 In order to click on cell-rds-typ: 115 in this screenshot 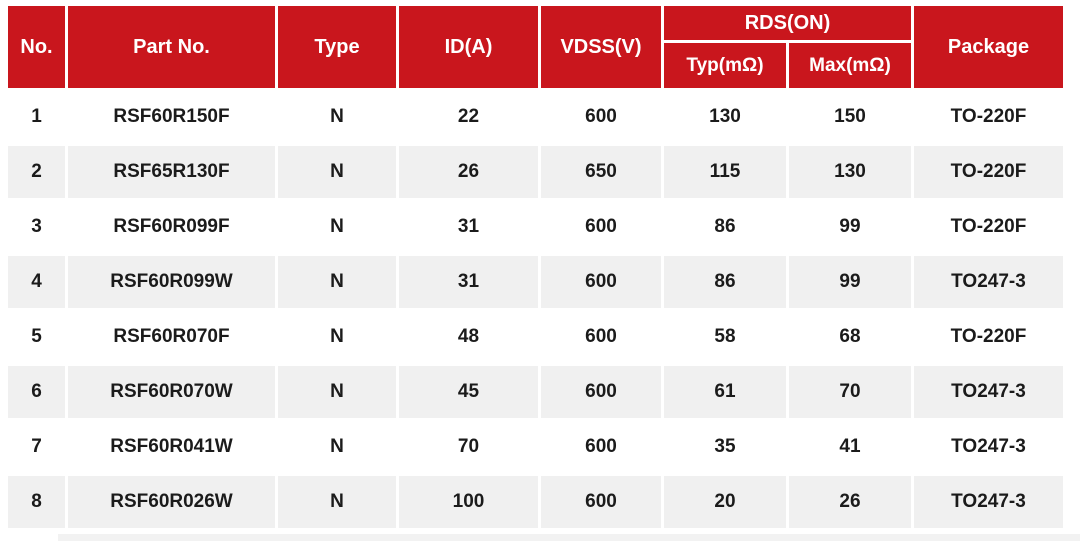, I will do `click(725, 172)`.